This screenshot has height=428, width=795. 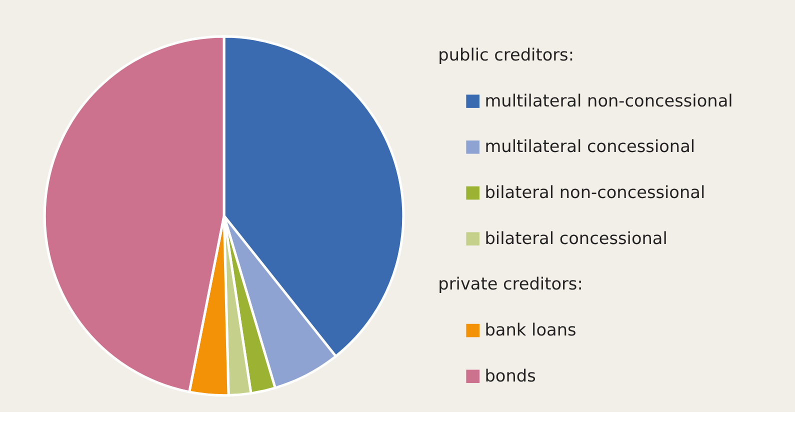 I want to click on text: public creditors:, so click(x=506, y=54).